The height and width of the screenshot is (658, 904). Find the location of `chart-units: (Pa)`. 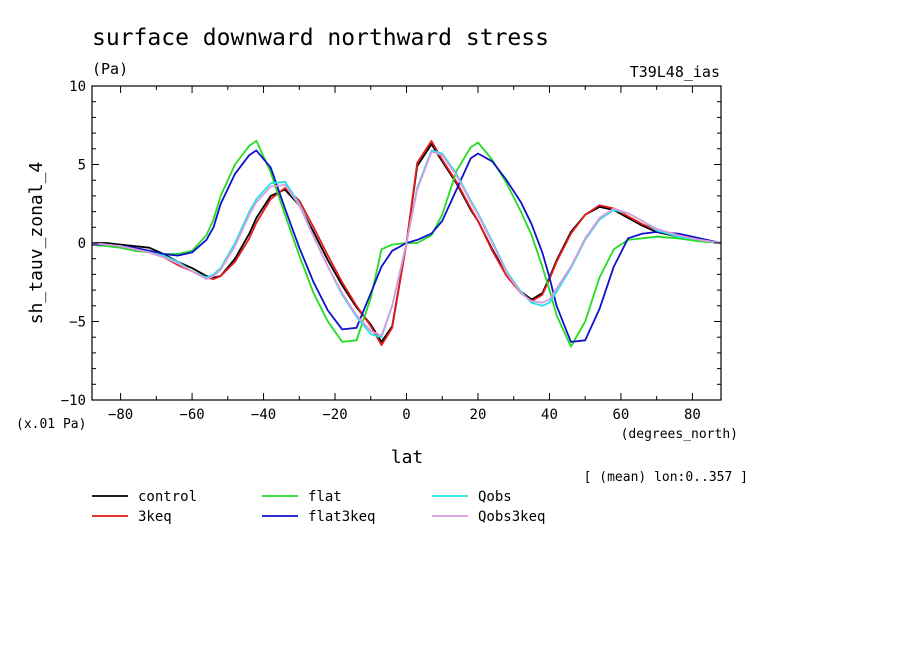

chart-units: (Pa) is located at coordinates (110, 69).